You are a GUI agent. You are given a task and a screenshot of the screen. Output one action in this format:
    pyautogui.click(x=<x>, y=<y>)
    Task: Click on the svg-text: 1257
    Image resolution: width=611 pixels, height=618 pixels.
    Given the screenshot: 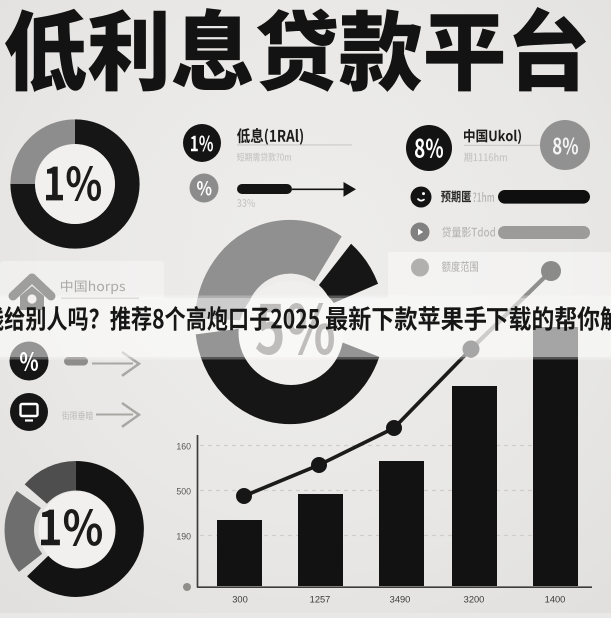 What is the action you would take?
    pyautogui.click(x=320, y=600)
    